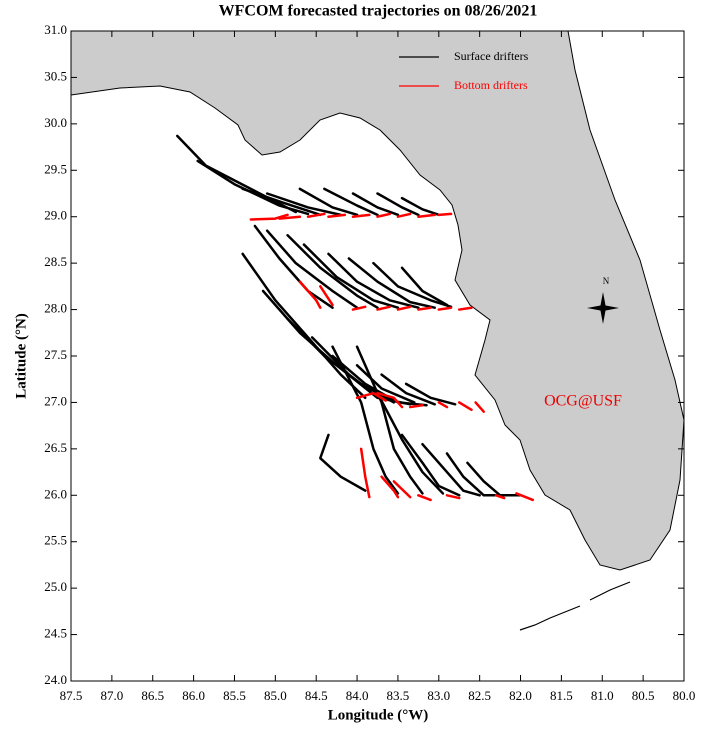 The height and width of the screenshot is (756, 713). I want to click on x-axis-label: Longitude (°W), so click(378, 715).